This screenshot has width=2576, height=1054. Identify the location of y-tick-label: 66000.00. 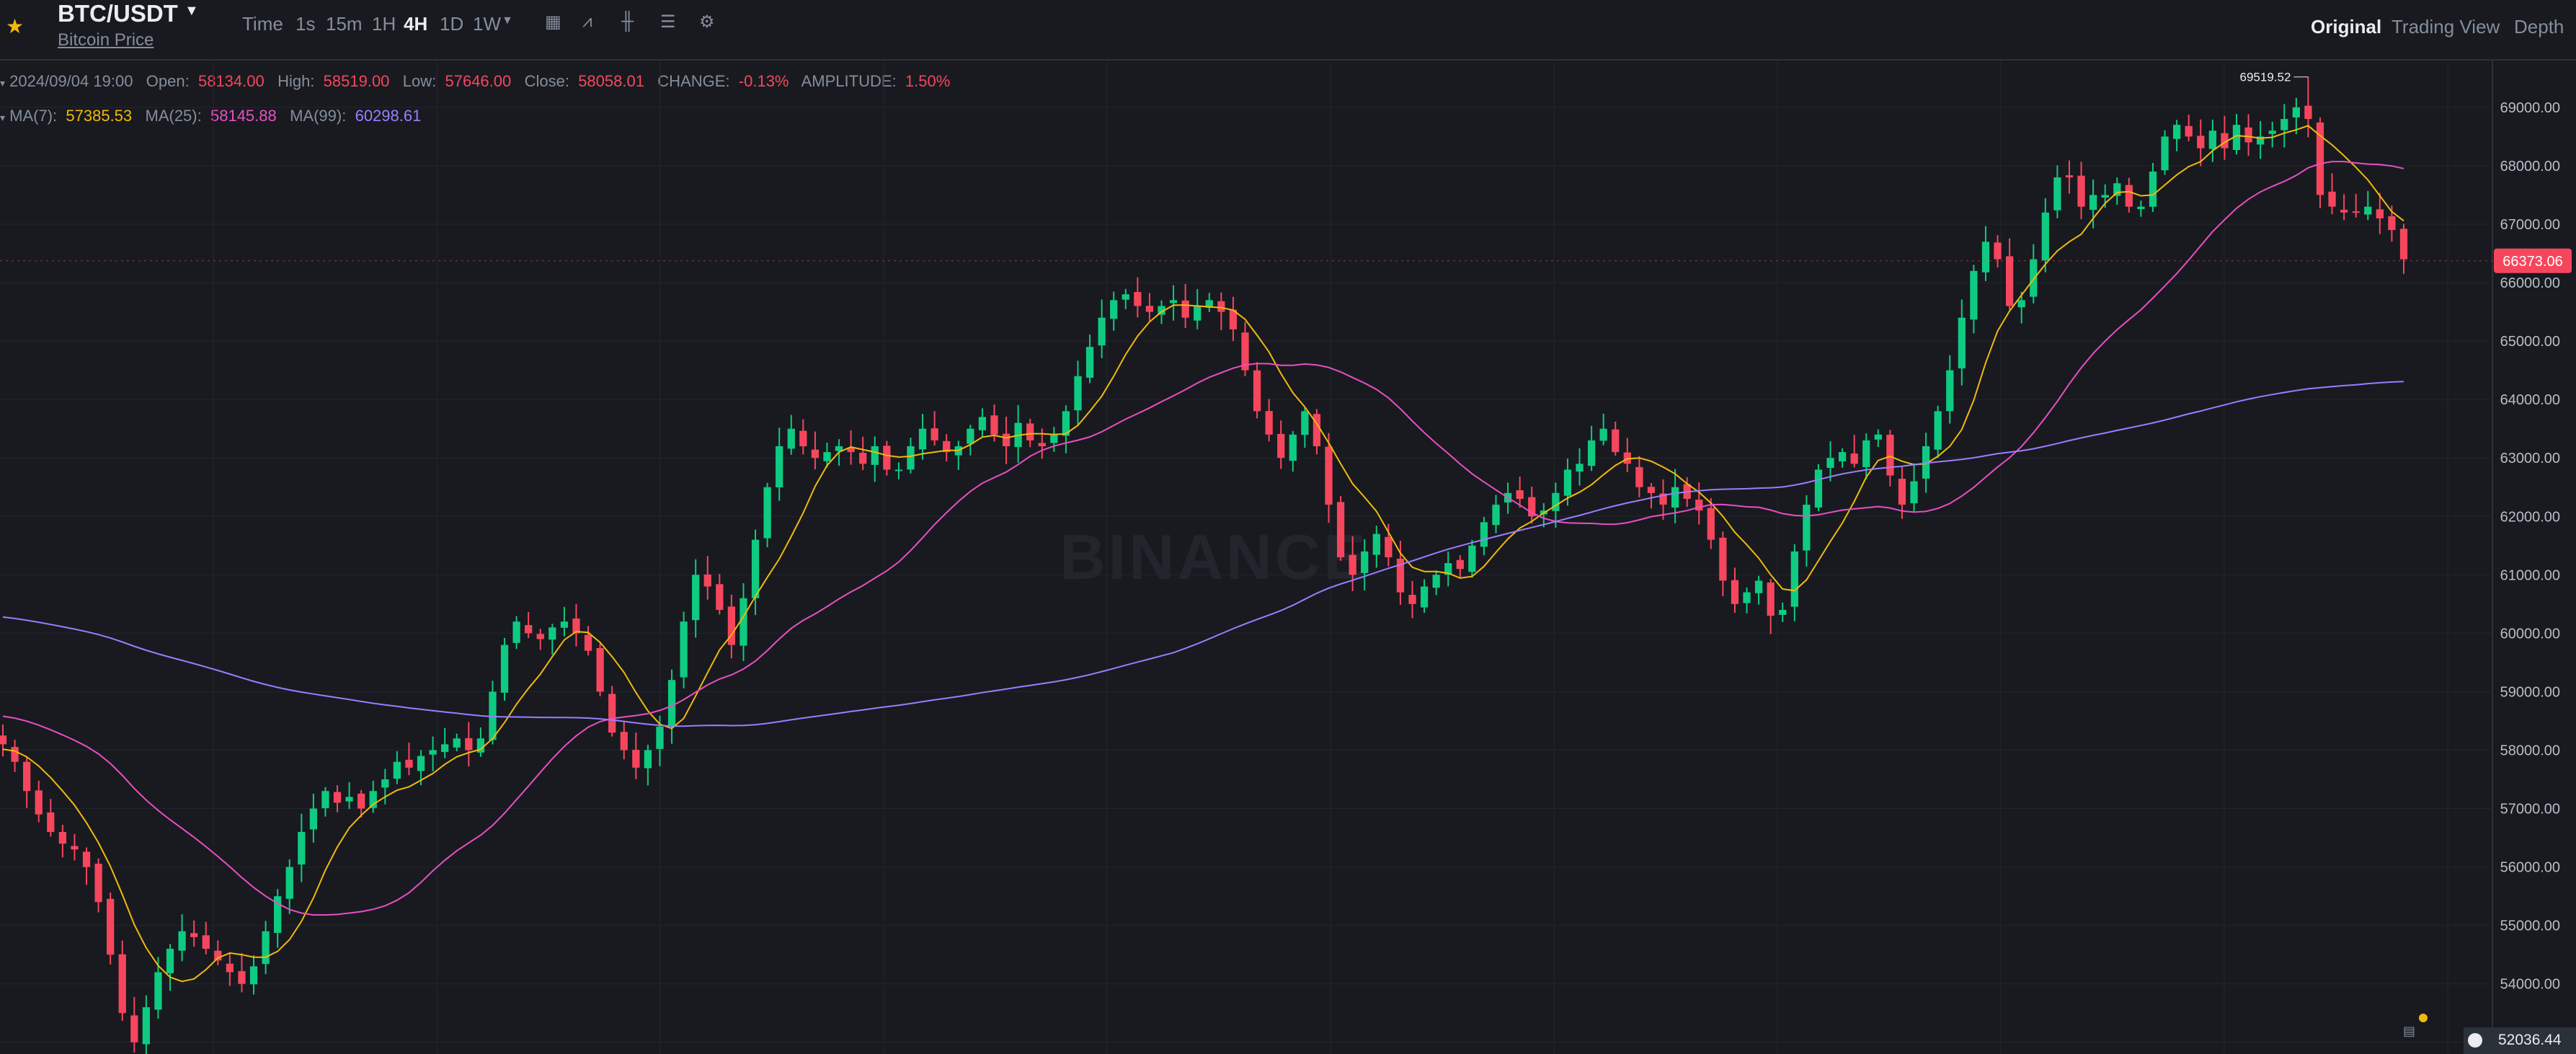
(2530, 283).